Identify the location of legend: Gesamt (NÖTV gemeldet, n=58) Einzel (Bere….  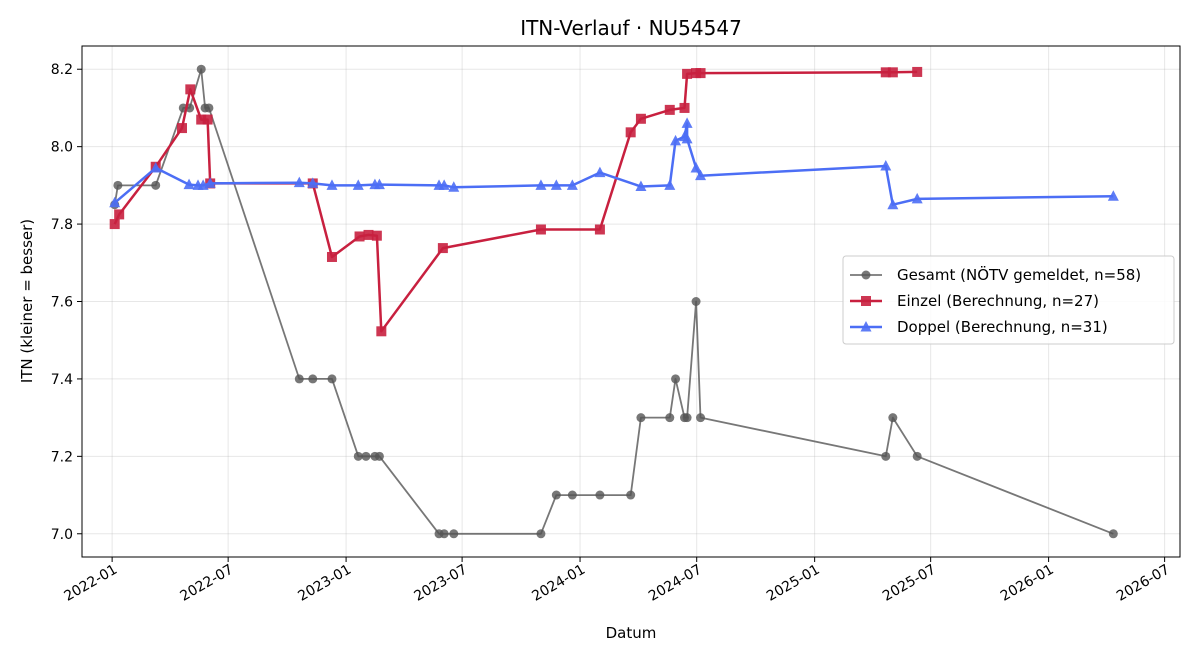
(1008, 300).